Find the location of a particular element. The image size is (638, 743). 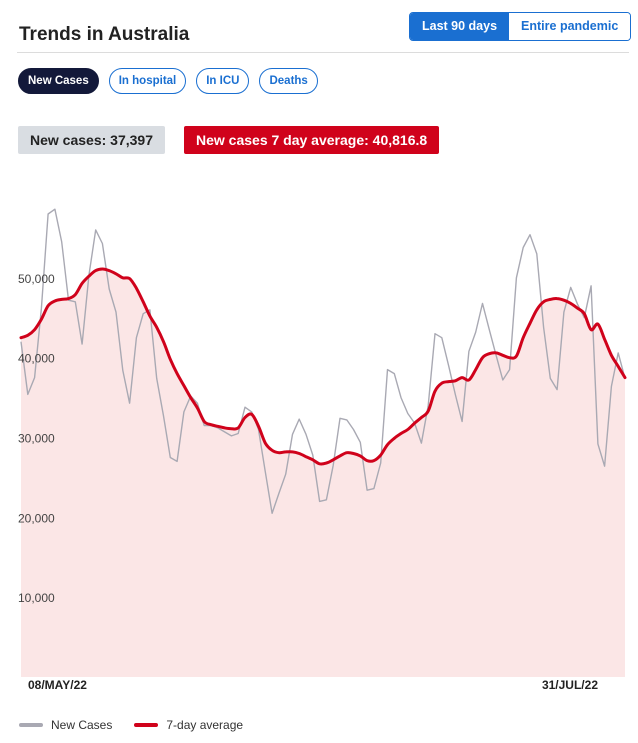

metric-tabs: New Cases In hospital In ICU Deaths is located at coordinates (168, 81).